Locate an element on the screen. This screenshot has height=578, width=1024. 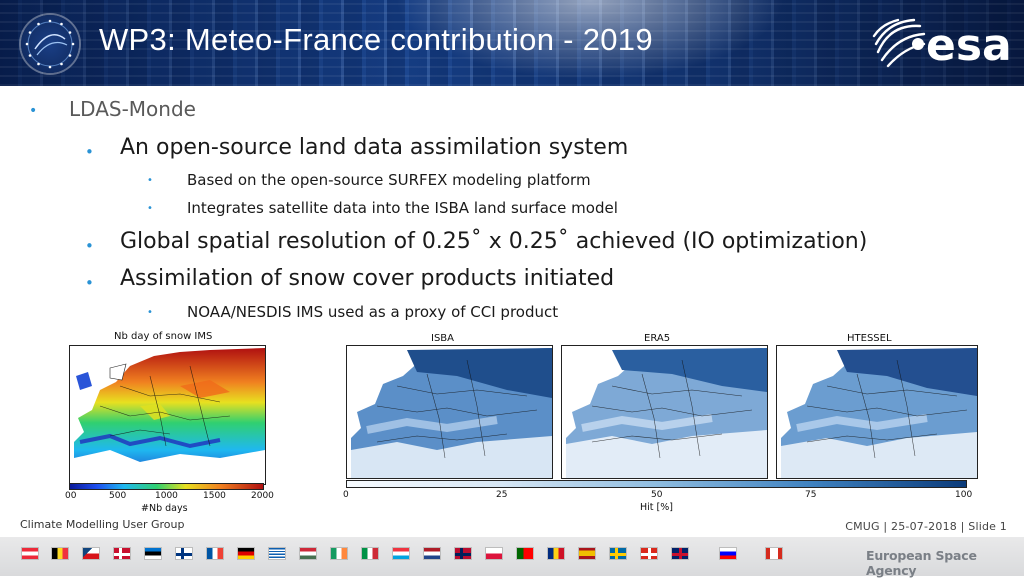
flag-canada-icon is located at coordinates (774, 553).